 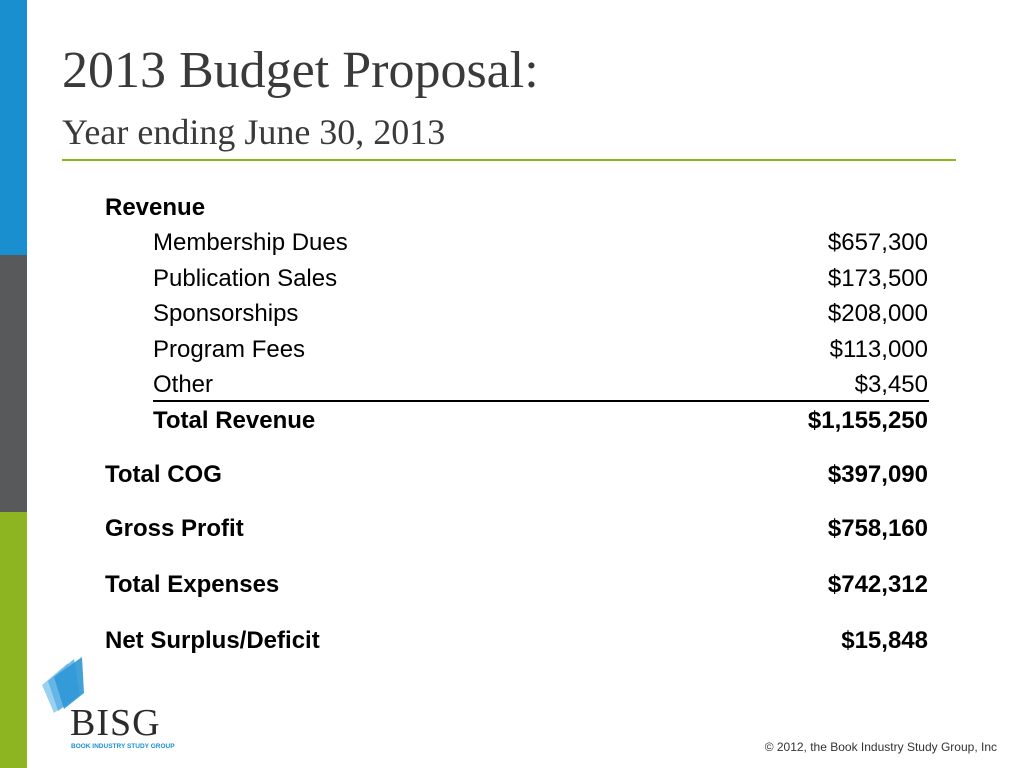 What do you see at coordinates (300, 70) in the screenshot?
I see `slide-title: 2013 Budget Proposal:` at bounding box center [300, 70].